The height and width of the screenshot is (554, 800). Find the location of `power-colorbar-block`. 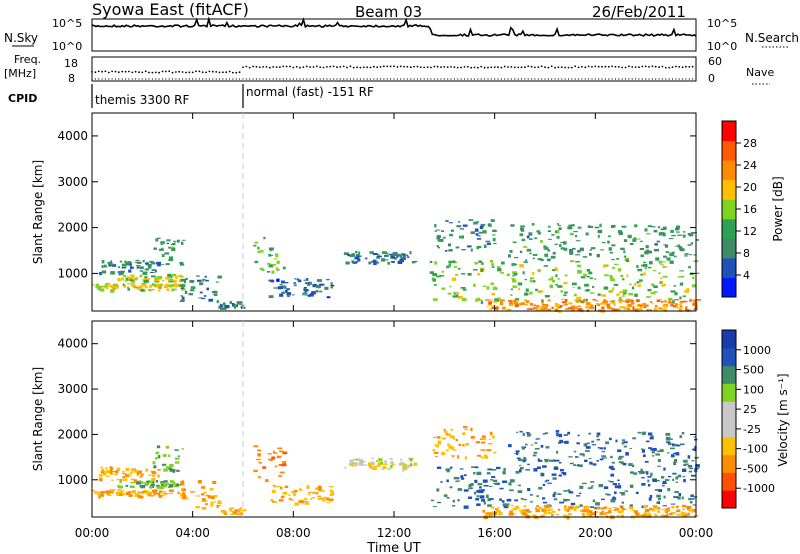

power-colorbar-block is located at coordinates (729, 150).